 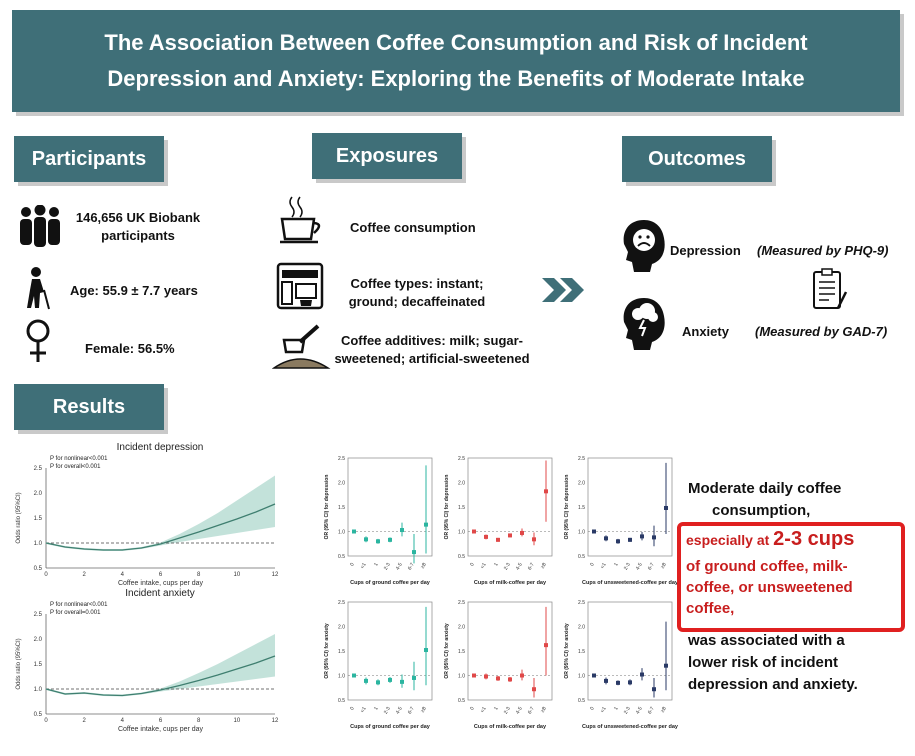 I want to click on highlight-line-2: of ground coffee, milk-, so click(x=767, y=566).